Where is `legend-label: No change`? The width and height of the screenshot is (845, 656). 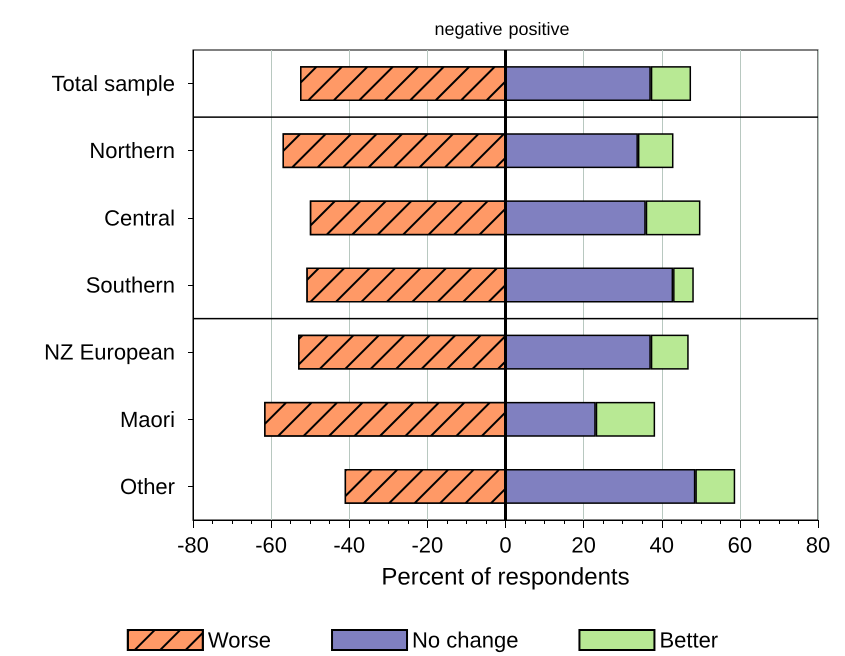
legend-label: No change is located at coordinates (465, 640).